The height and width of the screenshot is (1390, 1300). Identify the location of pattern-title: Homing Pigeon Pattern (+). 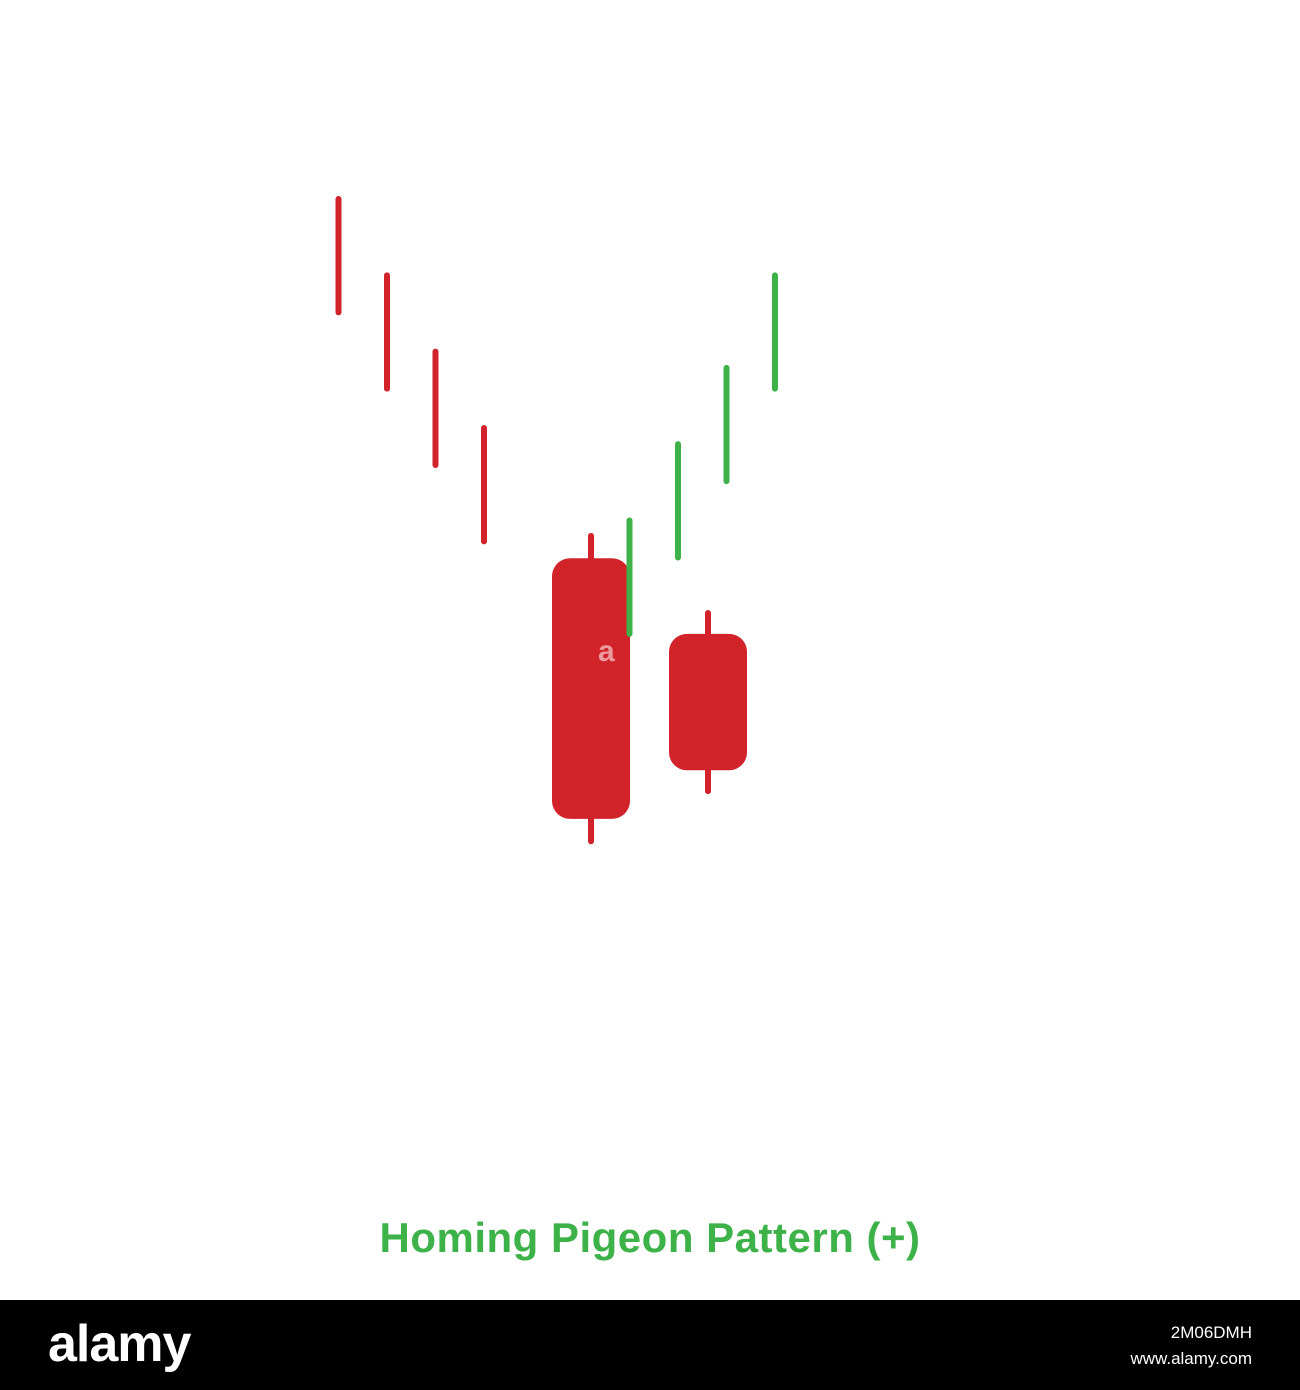
(650, 1237).